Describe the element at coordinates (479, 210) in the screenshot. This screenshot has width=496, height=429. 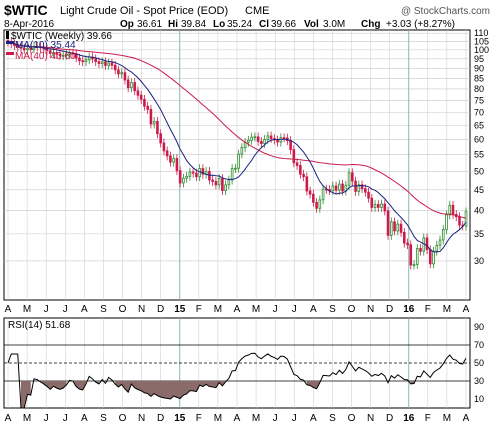
I see `price-tick-label: 40` at that location.